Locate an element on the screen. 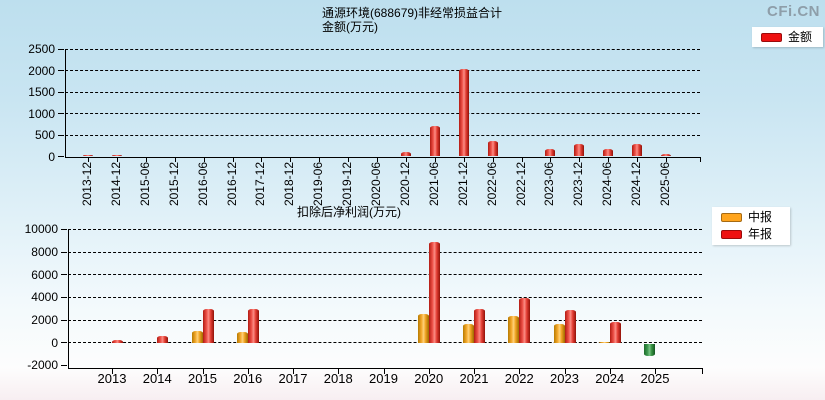 The height and width of the screenshot is (400, 825). bar-年报-2023 is located at coordinates (570, 326).